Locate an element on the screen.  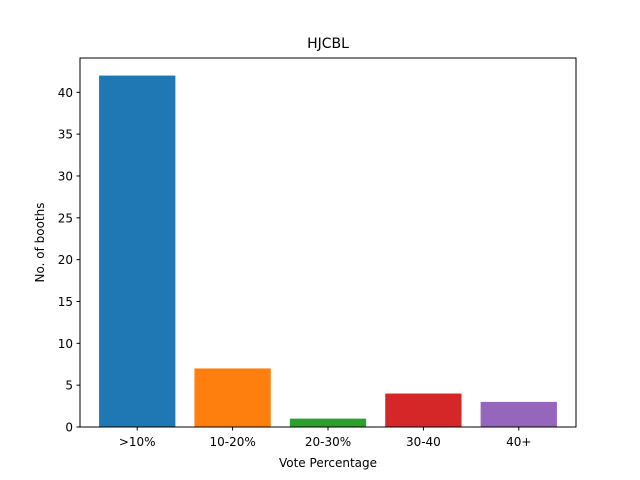
y-tick-label-1: 5 is located at coordinates (69, 386).